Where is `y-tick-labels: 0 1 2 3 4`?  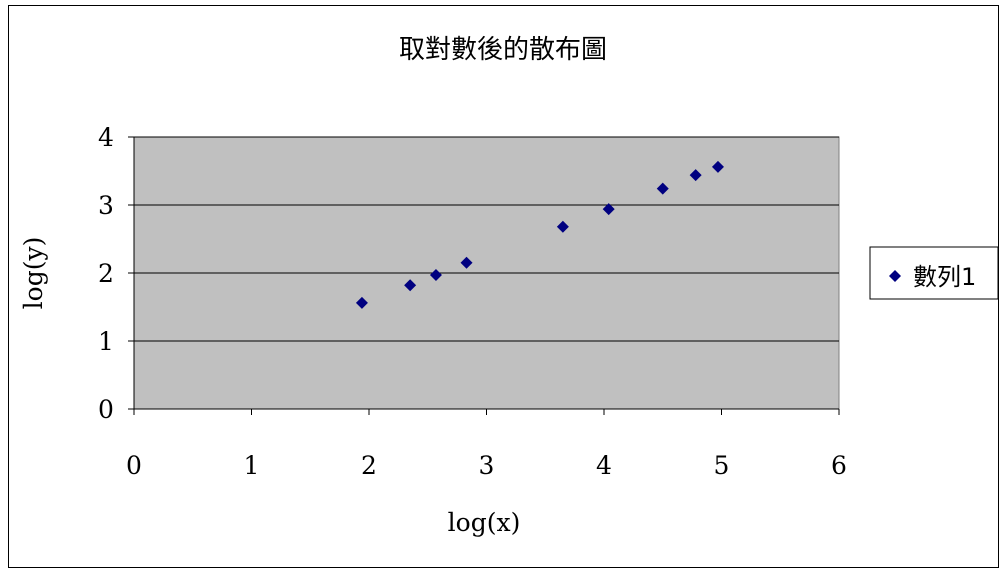 y-tick-labels: 0 1 2 3 4 is located at coordinates (106, 273).